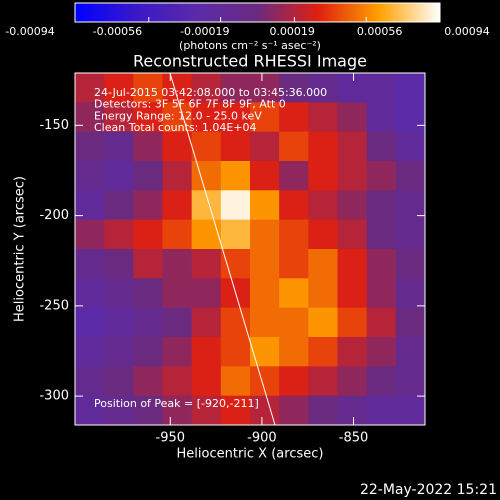 The height and width of the screenshot is (500, 500). What do you see at coordinates (262, 438) in the screenshot?
I see `x-tick-label: -900` at bounding box center [262, 438].